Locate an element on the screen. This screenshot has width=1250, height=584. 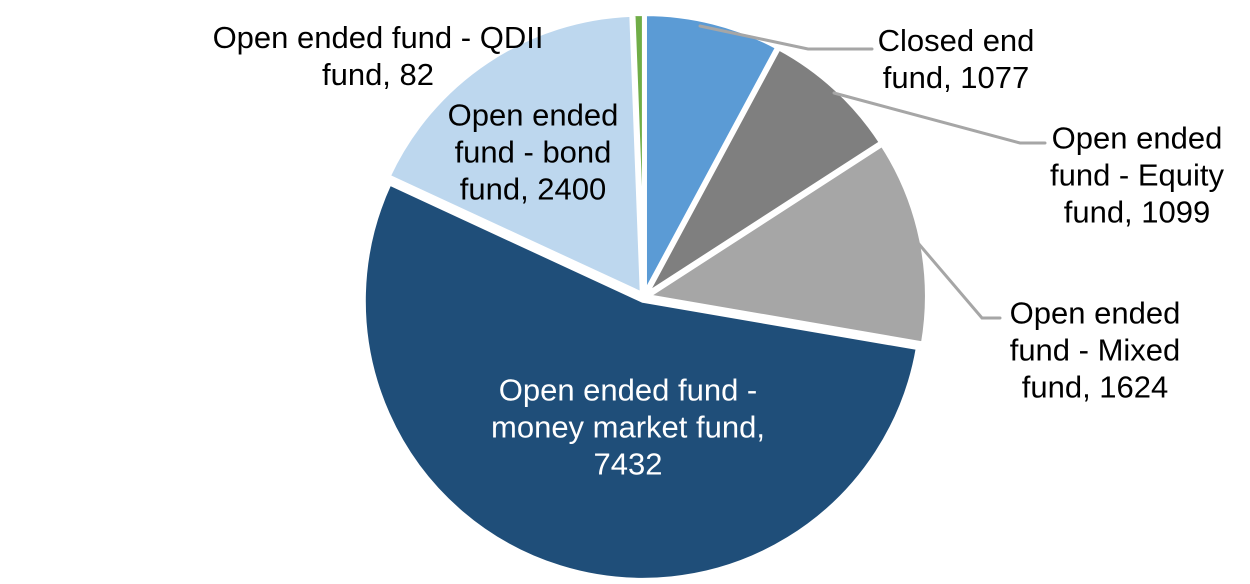
label-line: 7432 is located at coordinates (628, 464).